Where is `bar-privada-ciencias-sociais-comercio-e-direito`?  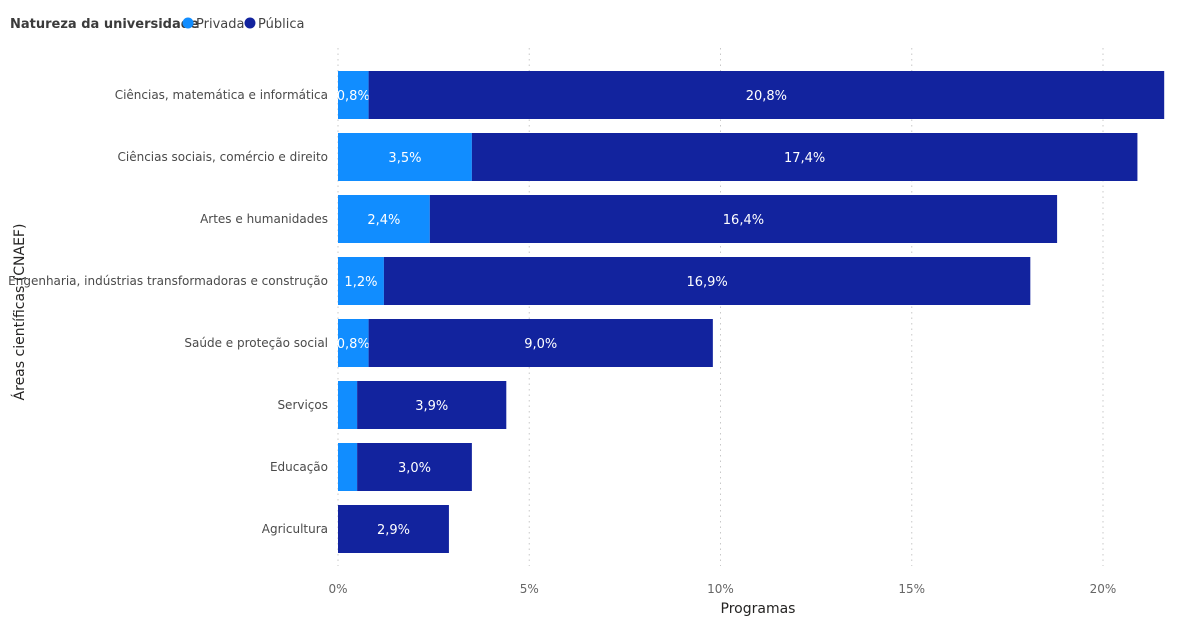
bar-privada-ciencias-sociais-comercio-e-direito is located at coordinates (405, 157).